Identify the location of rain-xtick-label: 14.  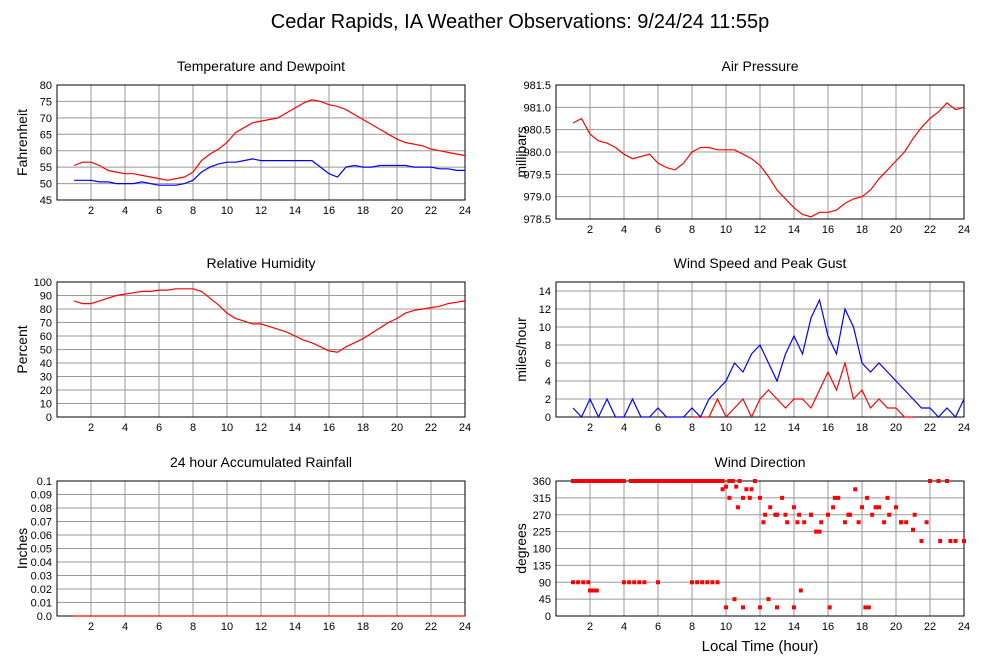
(295, 627).